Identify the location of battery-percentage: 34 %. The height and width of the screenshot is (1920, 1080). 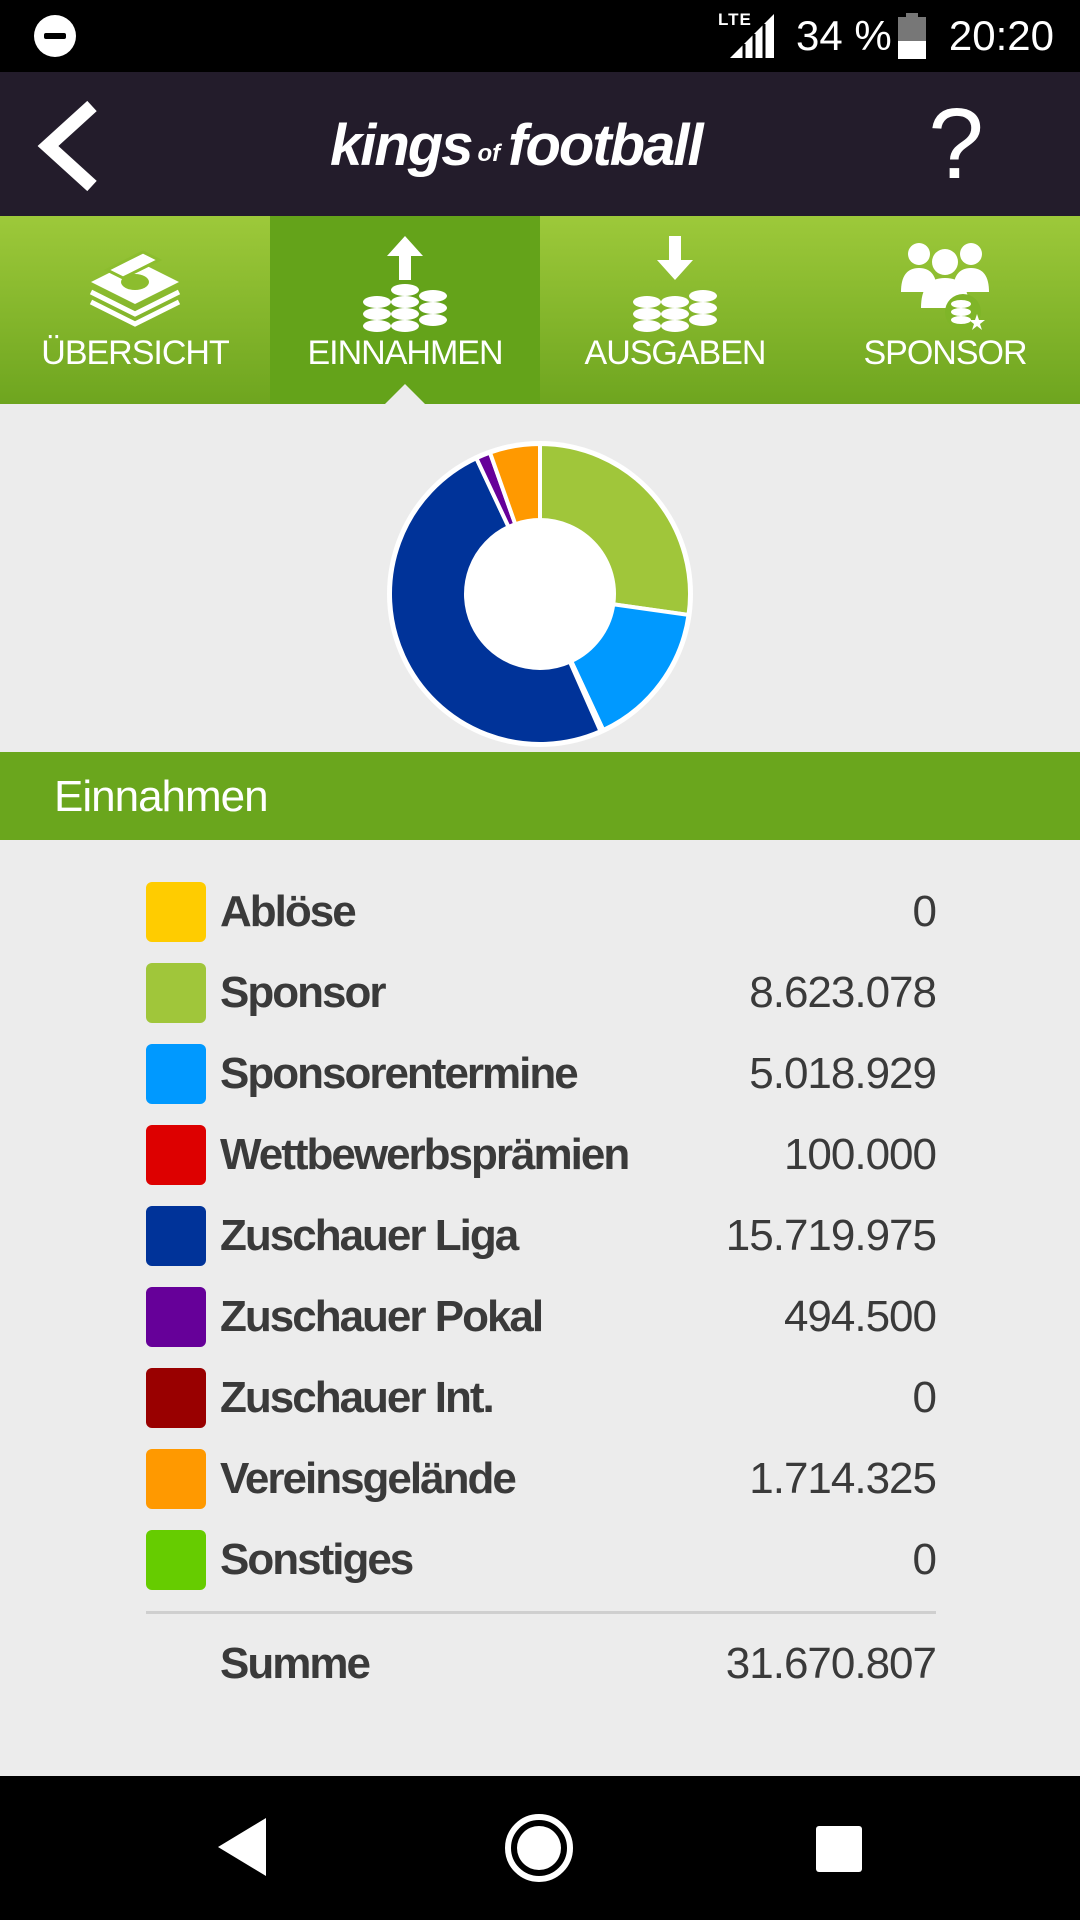
(844, 35).